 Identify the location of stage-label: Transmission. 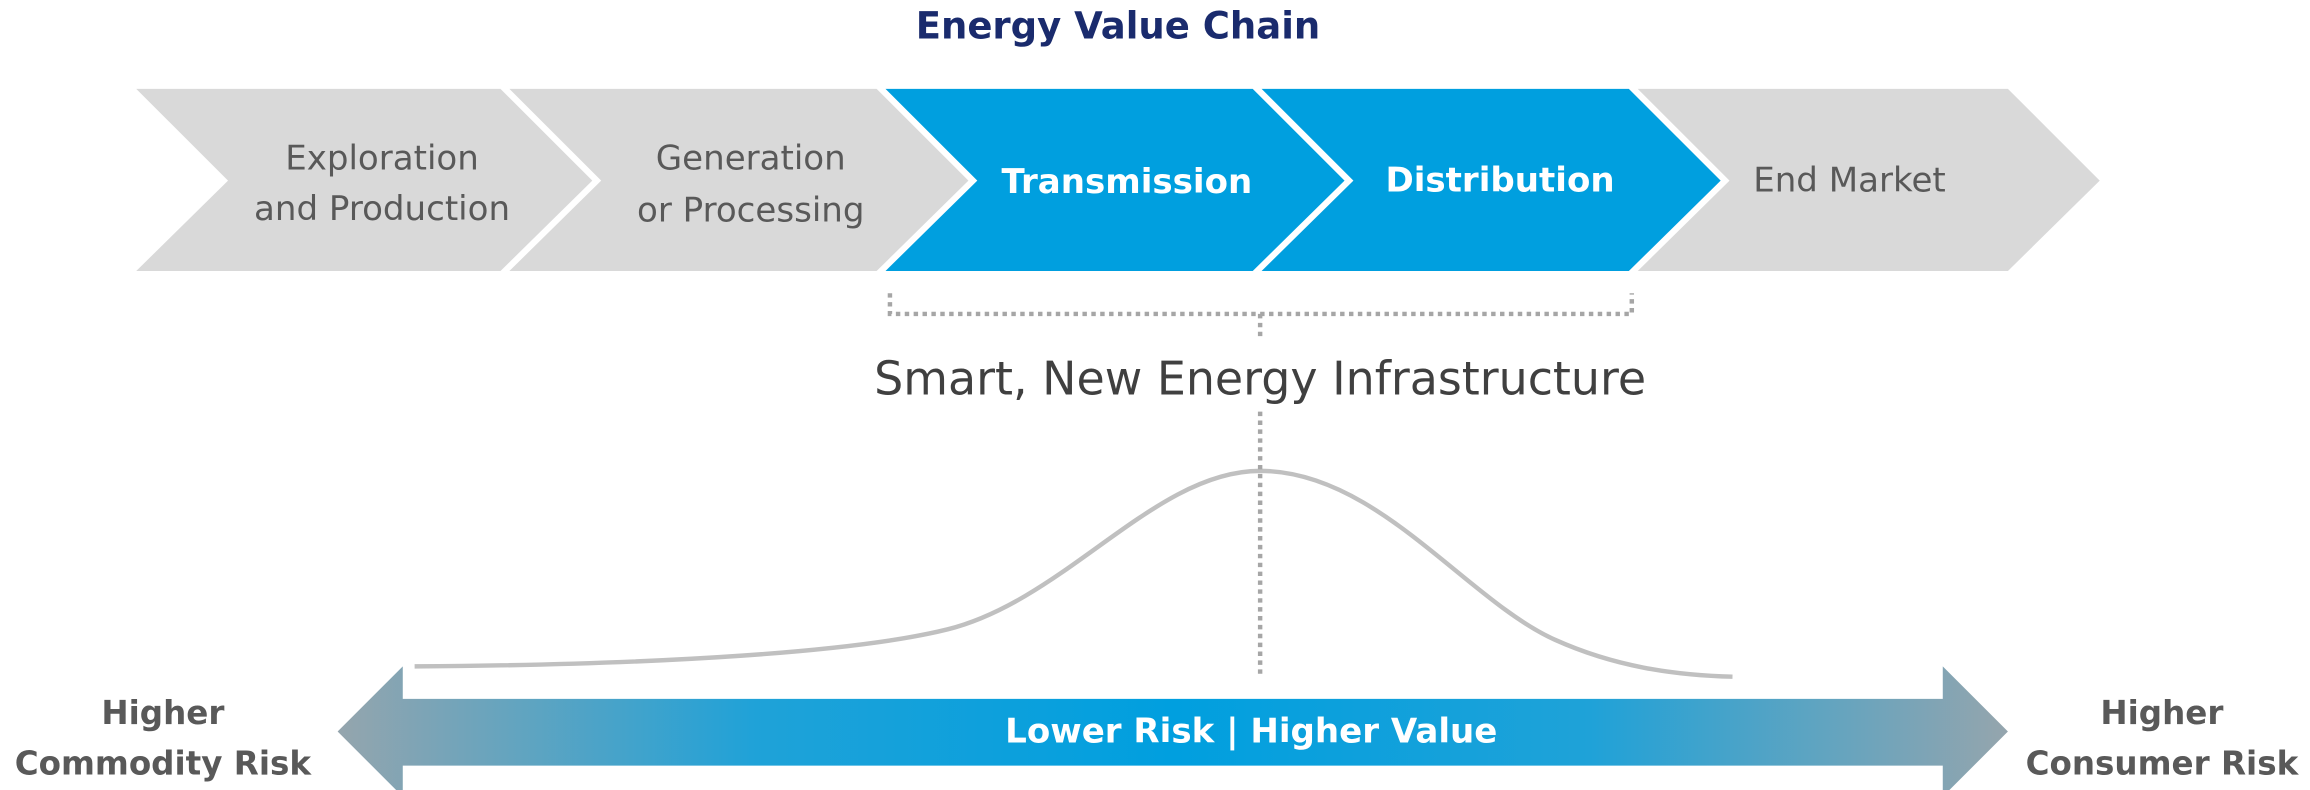
(1126, 182).